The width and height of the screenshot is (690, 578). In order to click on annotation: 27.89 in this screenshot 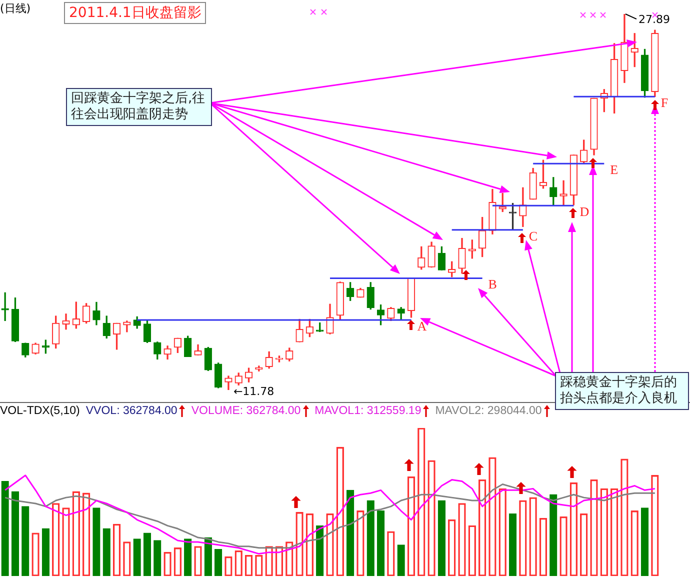, I will do `click(654, 19)`.